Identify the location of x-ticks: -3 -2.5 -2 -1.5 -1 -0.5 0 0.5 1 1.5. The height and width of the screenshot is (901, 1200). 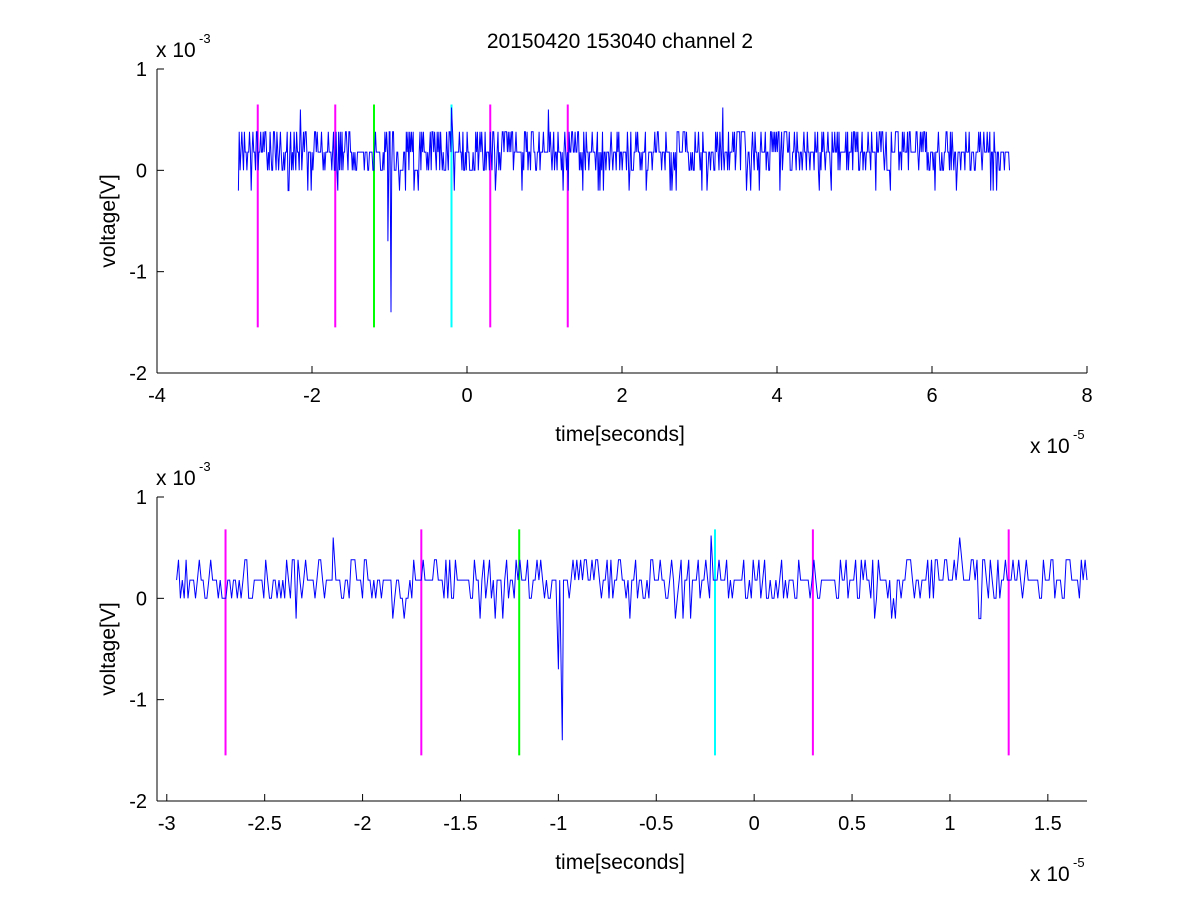
(610, 814).